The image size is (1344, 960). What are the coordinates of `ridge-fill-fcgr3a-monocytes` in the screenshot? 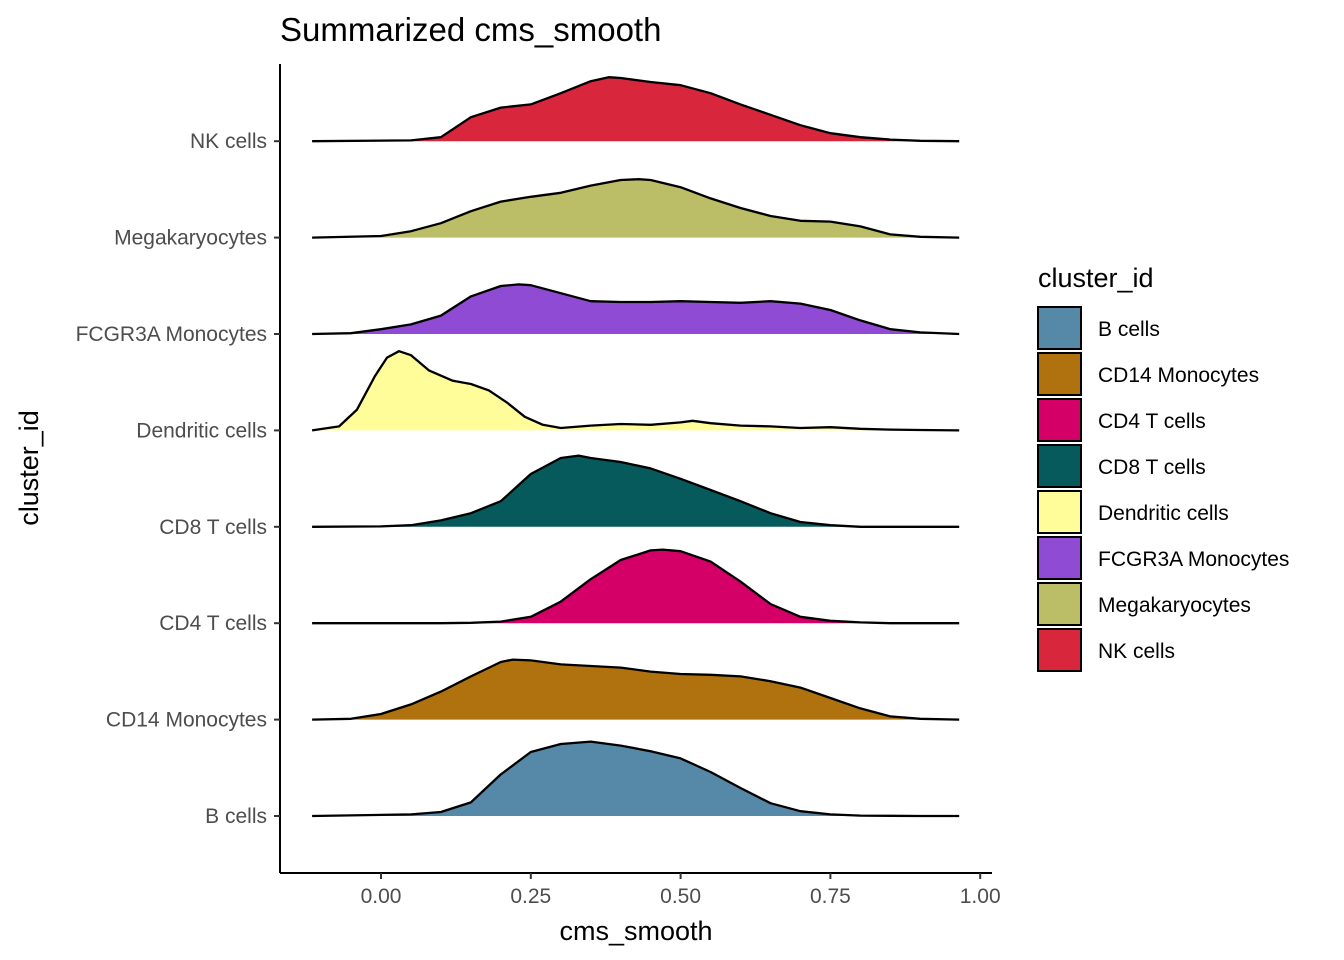 It's located at (636, 309).